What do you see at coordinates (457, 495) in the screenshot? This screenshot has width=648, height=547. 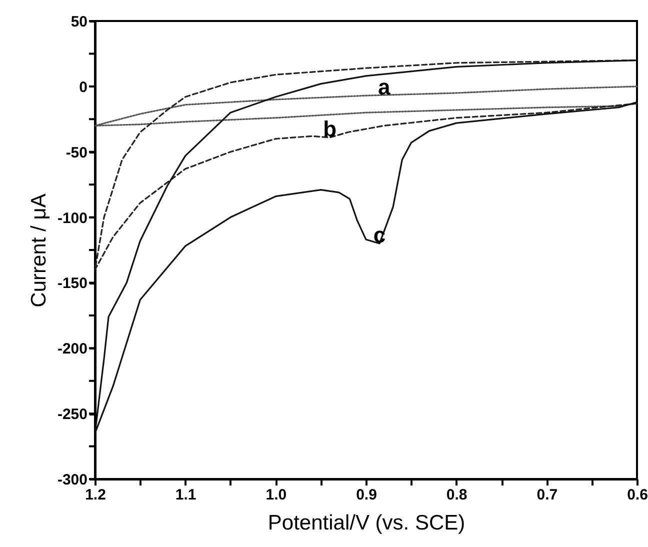 I see `x-tick-label: 0.8` at bounding box center [457, 495].